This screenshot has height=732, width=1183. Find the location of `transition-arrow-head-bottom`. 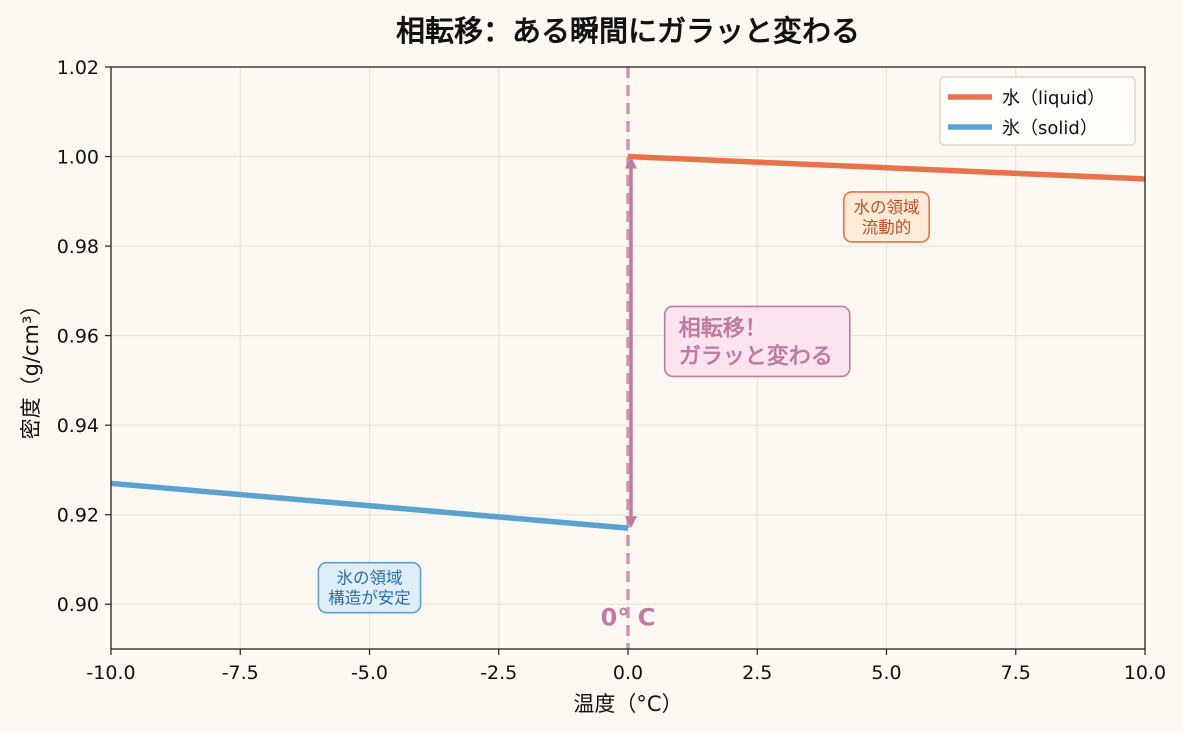

transition-arrow-head-bottom is located at coordinates (631, 522).